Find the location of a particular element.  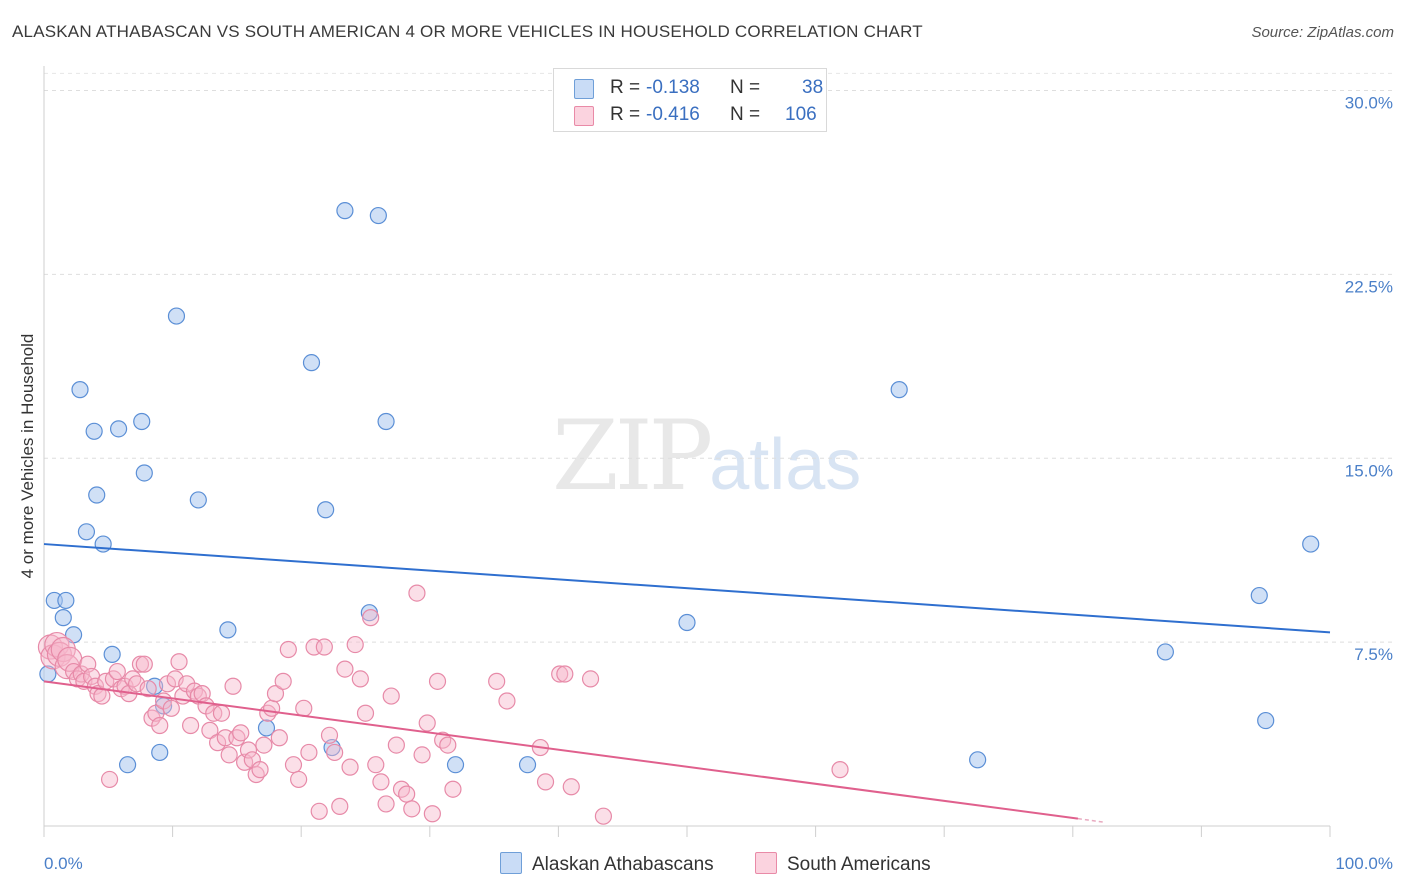

legend-n-label: N = is located at coordinates (745, 87).